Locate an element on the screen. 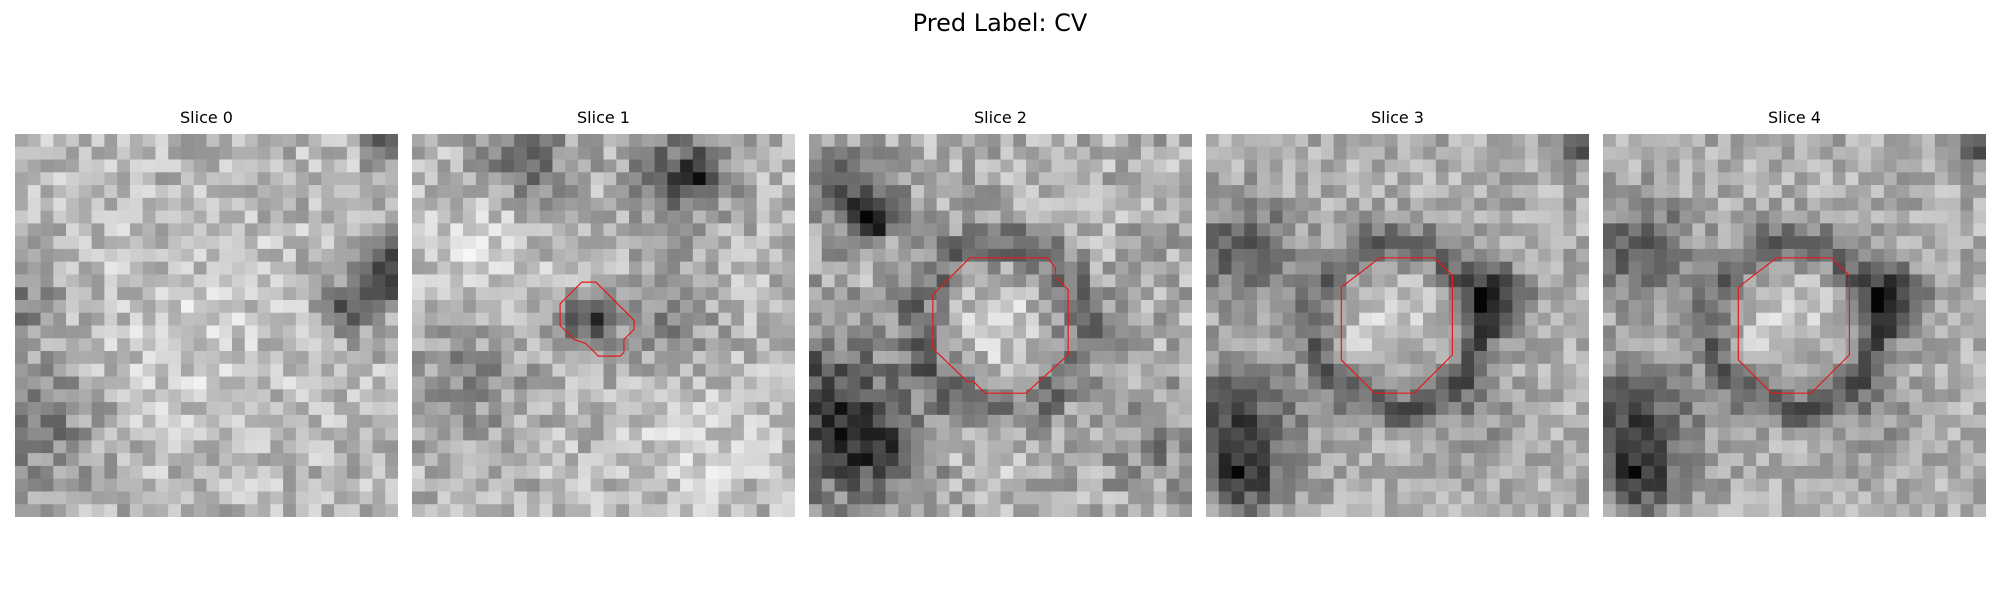  slice-title: Slice 2 is located at coordinates (1000, 117).